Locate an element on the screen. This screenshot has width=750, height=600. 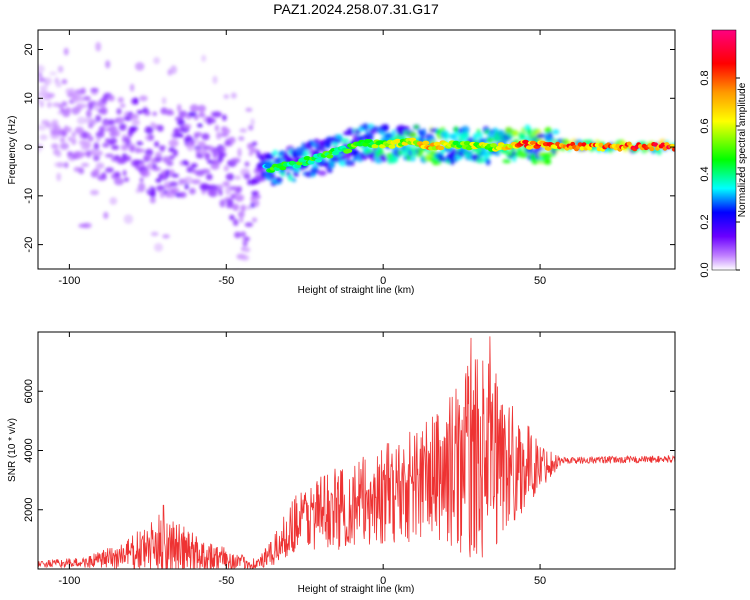
colorbar-tick-label: 0.8 is located at coordinates (705, 77).